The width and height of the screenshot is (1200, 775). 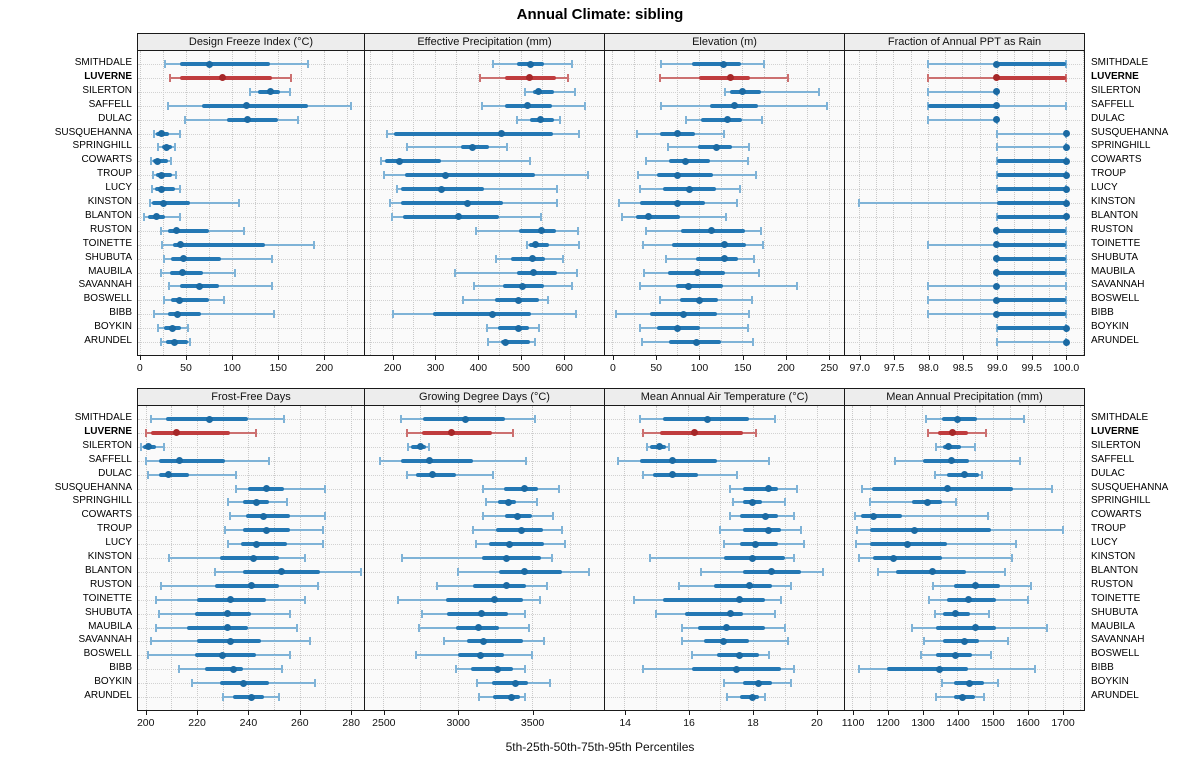 What do you see at coordinates (724, 397) in the screenshot?
I see `panel-strip-title: Mean Annual Air Temperature (°C)` at bounding box center [724, 397].